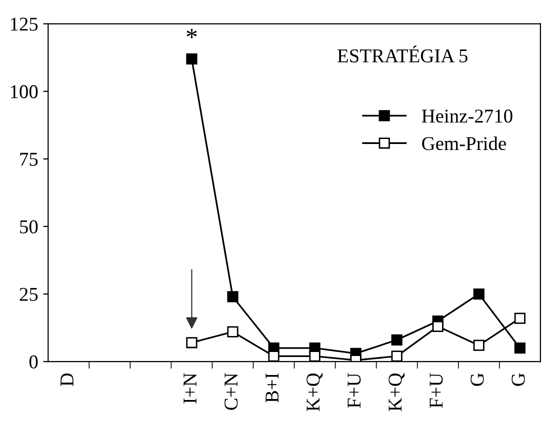  Describe the element at coordinates (467, 116) in the screenshot. I see `legend-label: Heinz-2710` at that location.